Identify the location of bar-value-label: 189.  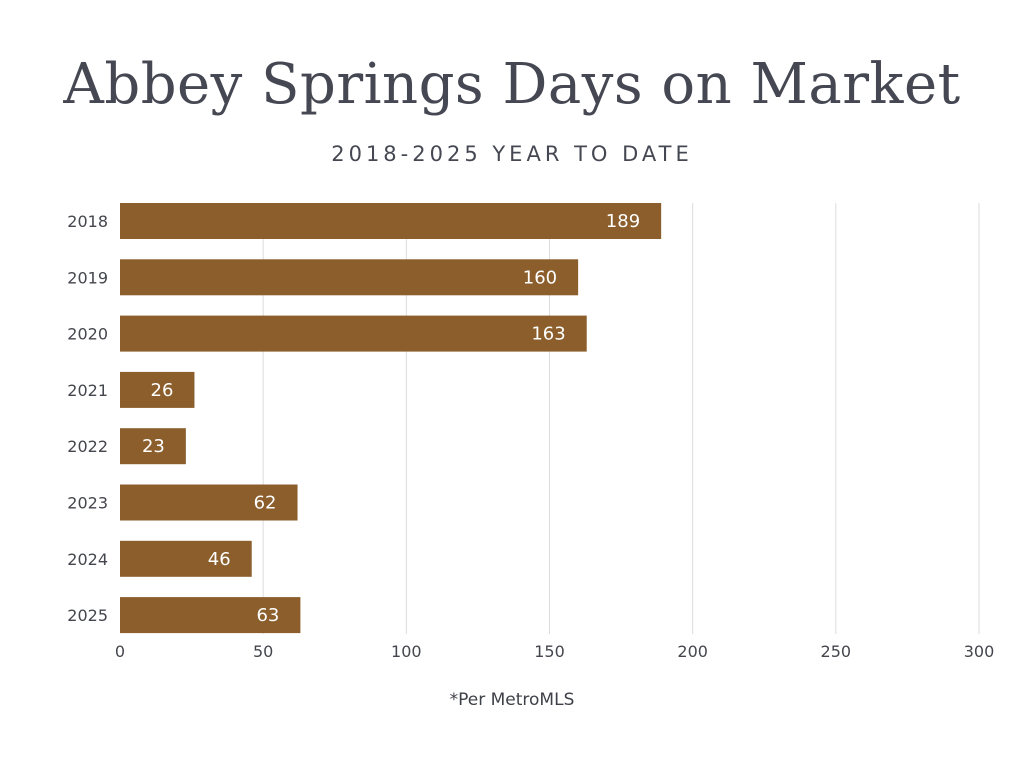
(623, 221).